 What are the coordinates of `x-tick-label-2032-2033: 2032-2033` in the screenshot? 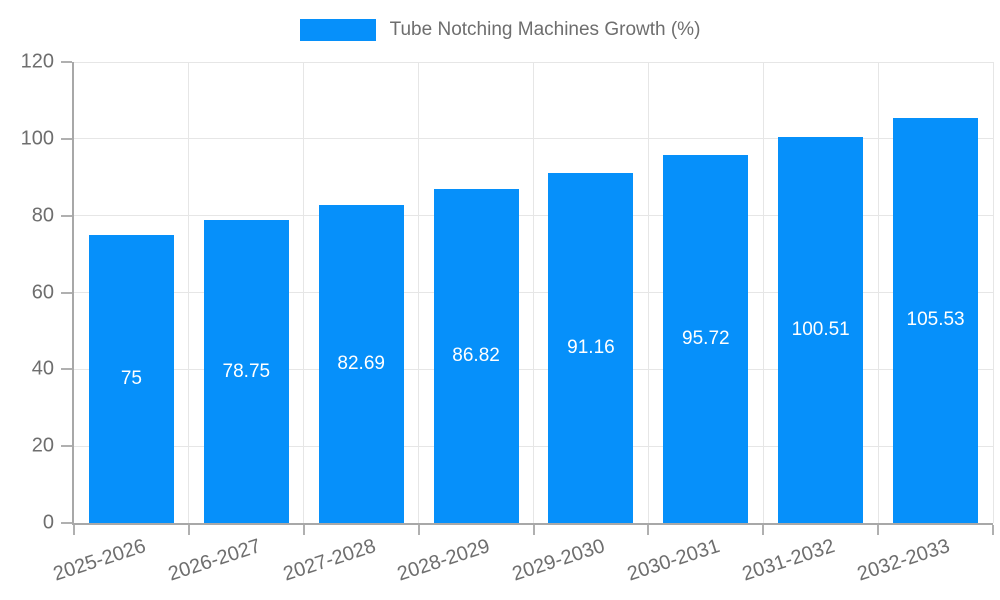 It's located at (903, 560).